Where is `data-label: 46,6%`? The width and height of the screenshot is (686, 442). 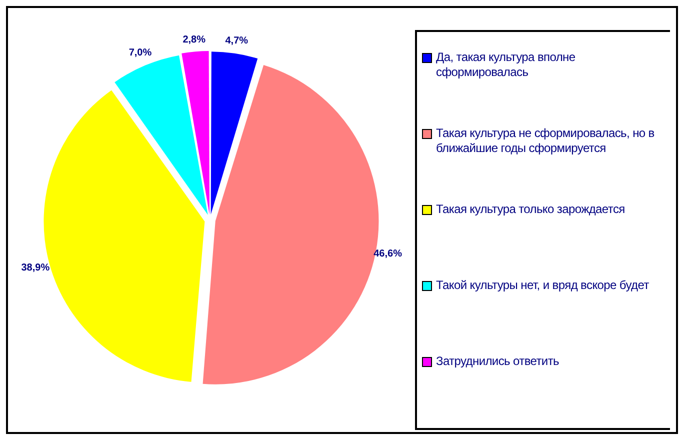 data-label: 46,6% is located at coordinates (388, 254).